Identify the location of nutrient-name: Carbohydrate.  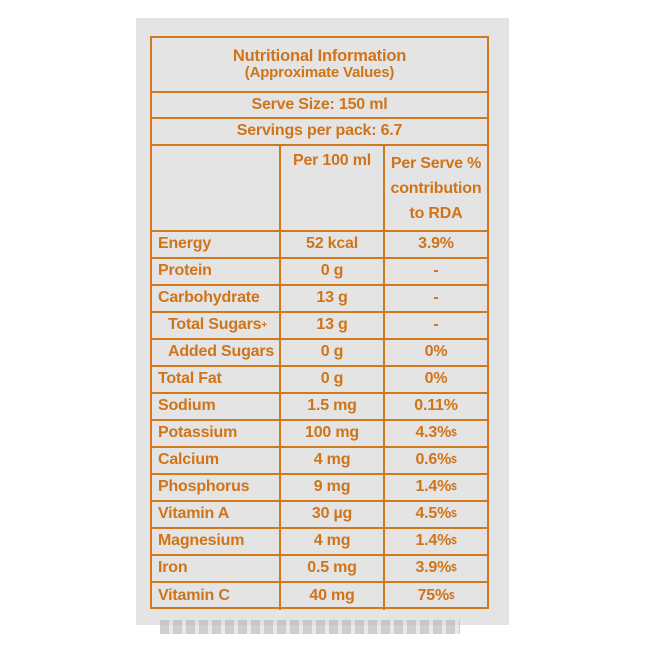
(216, 299).